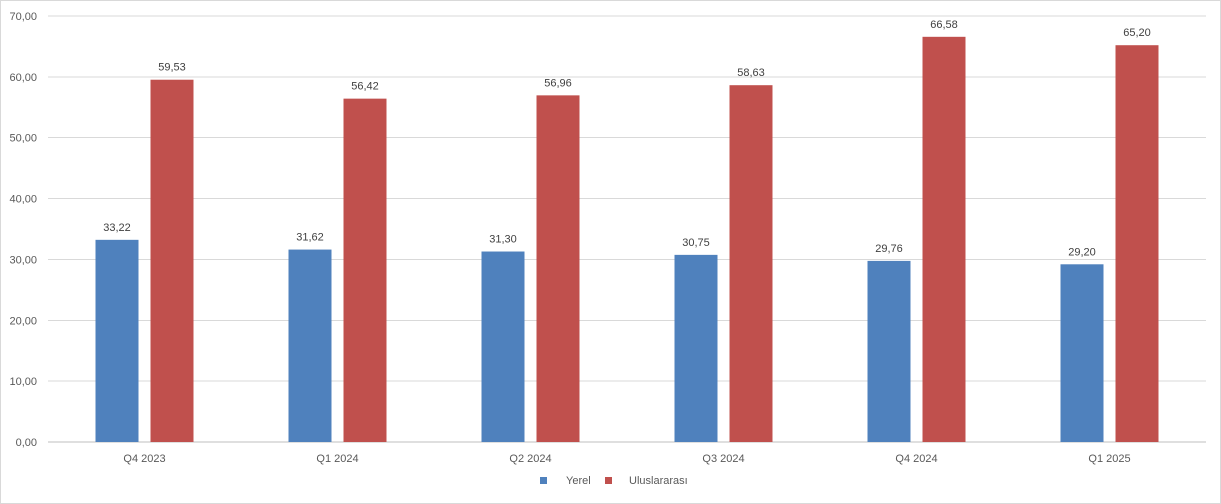 The width and height of the screenshot is (1221, 504). Describe the element at coordinates (310, 238) in the screenshot. I see `data-label: 31,62` at that location.